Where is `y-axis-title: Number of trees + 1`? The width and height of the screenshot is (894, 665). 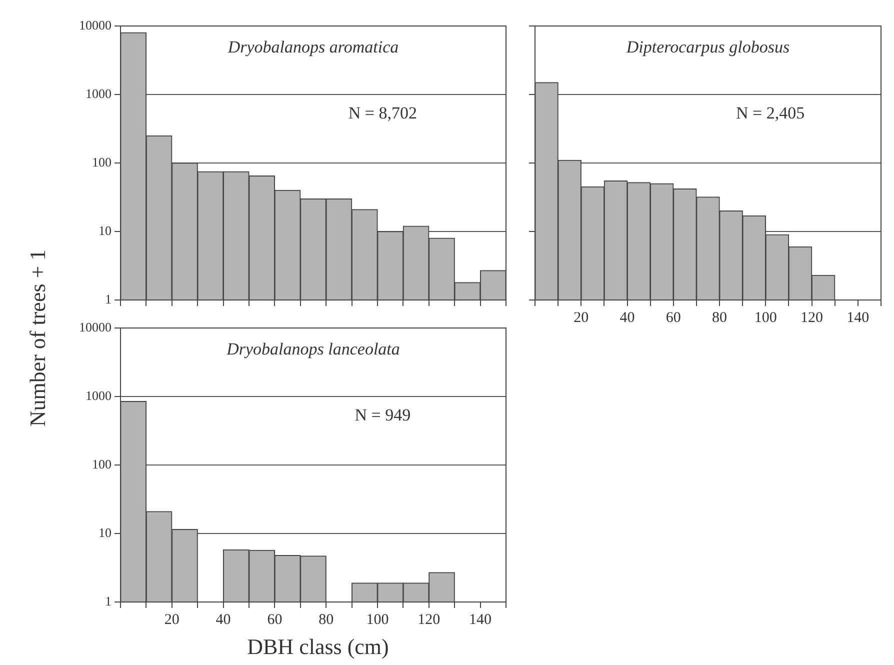 y-axis-title: Number of trees + 1 is located at coordinates (38, 338).